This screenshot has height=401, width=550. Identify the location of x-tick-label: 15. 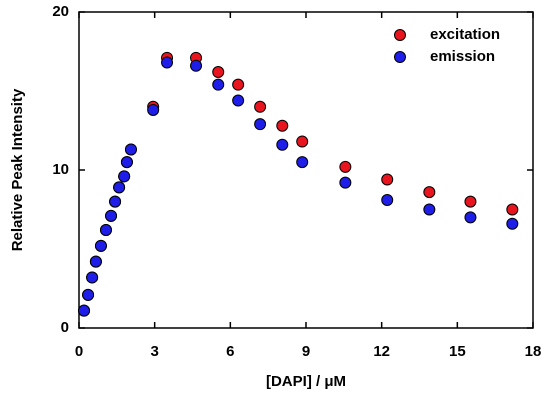
(457, 351).